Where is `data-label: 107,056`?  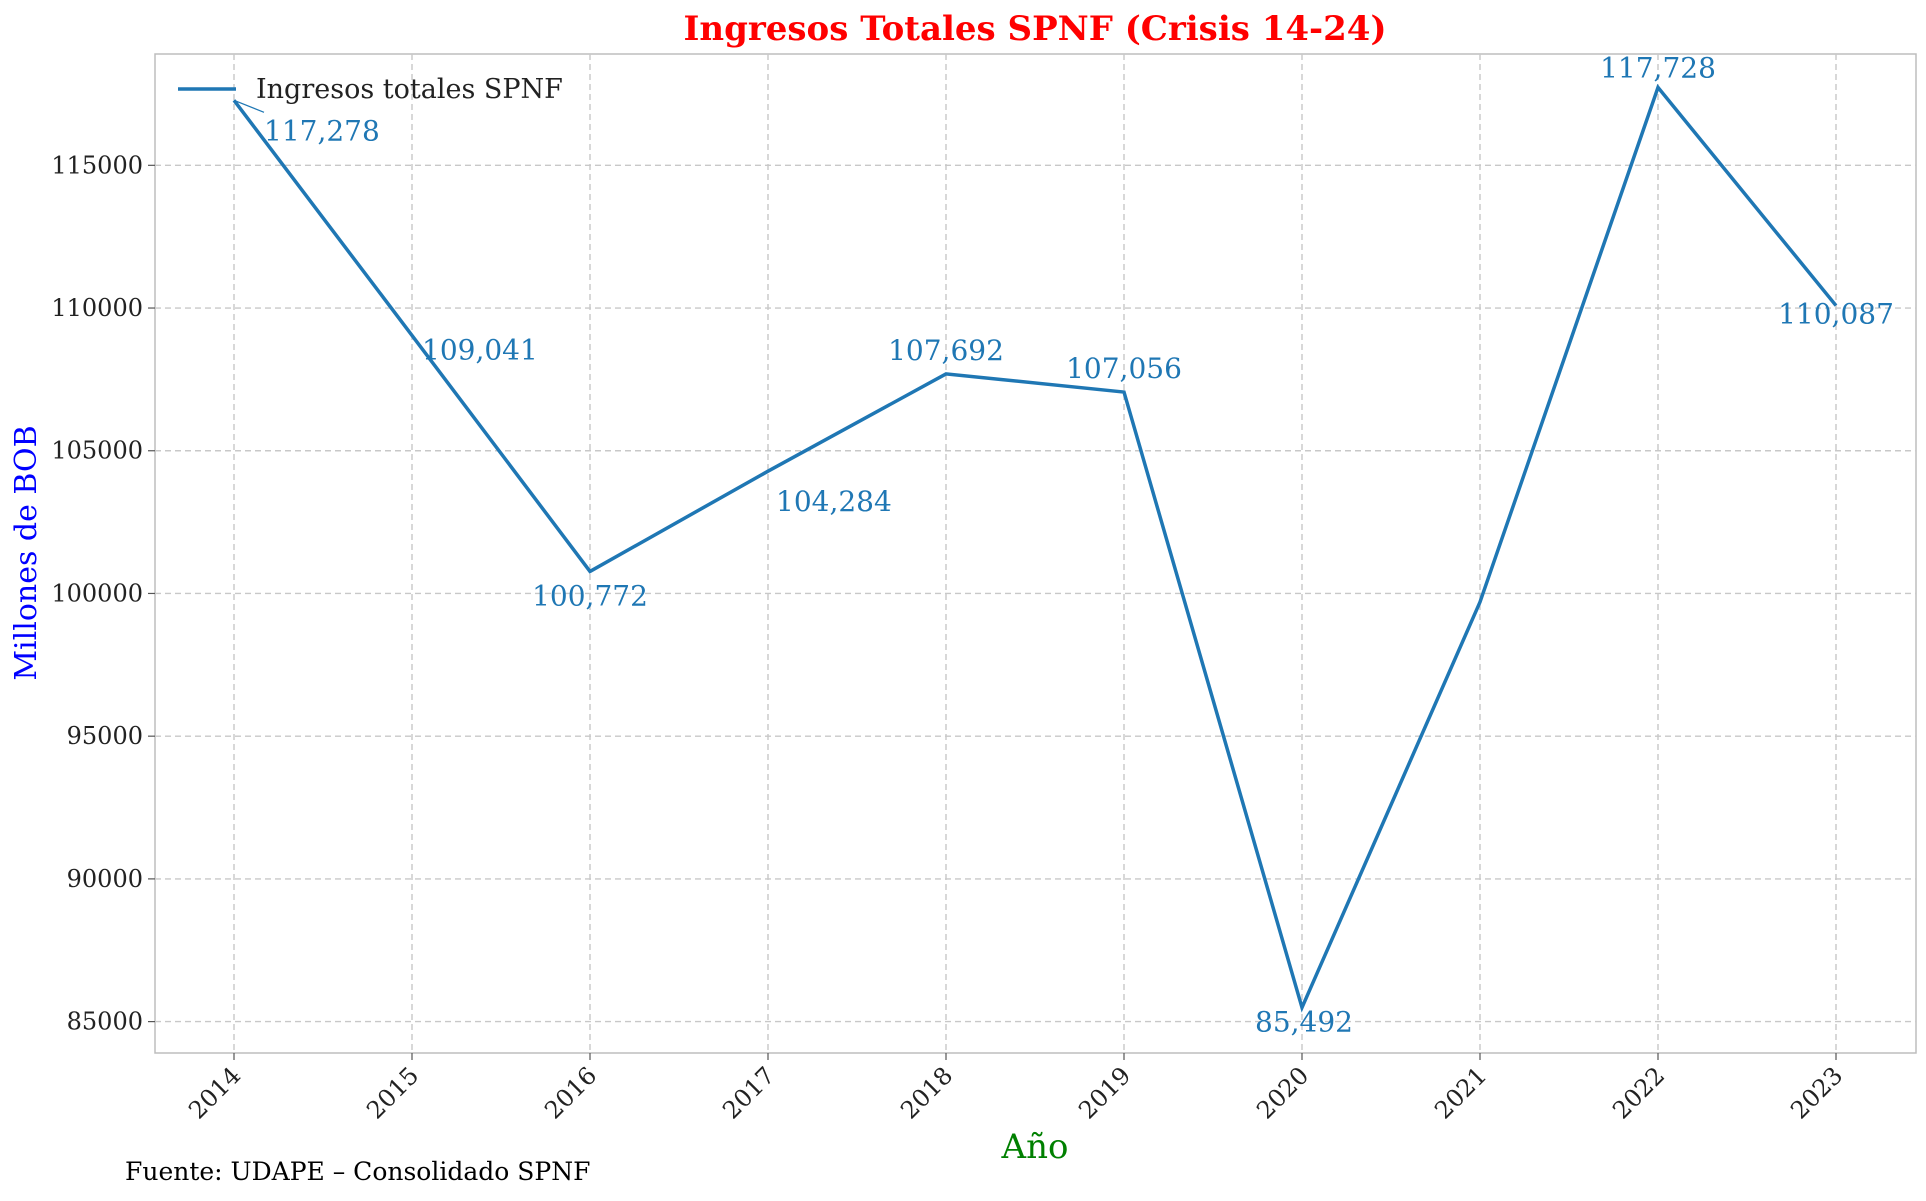 data-label: 107,056 is located at coordinates (1124, 368).